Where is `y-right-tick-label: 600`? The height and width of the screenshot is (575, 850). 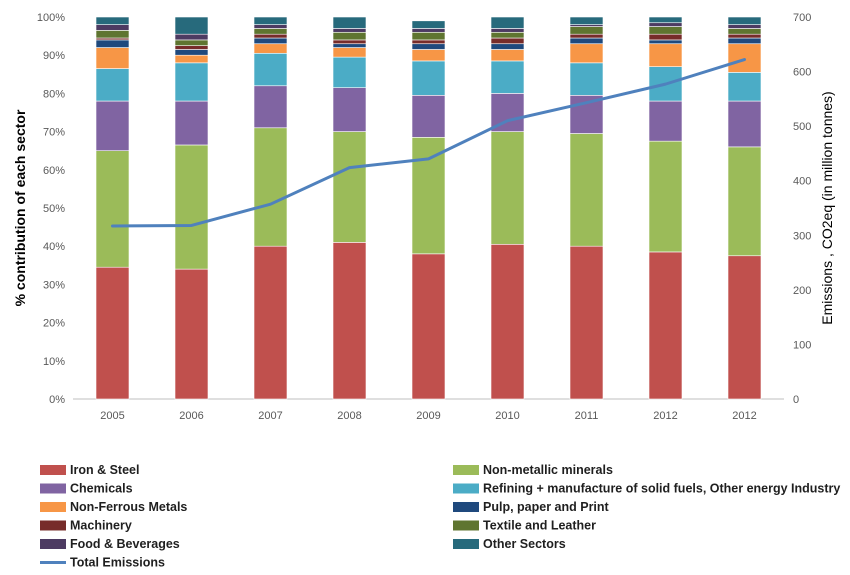 y-right-tick-label: 600 is located at coordinates (802, 73).